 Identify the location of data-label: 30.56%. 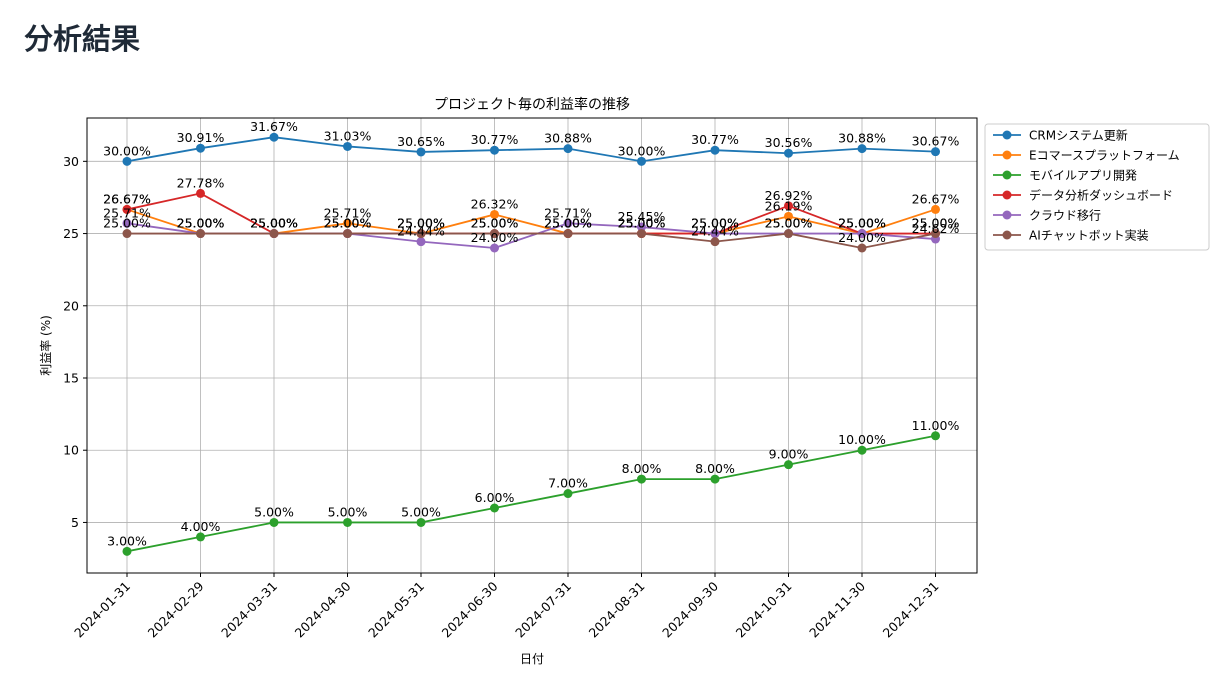
(789, 142).